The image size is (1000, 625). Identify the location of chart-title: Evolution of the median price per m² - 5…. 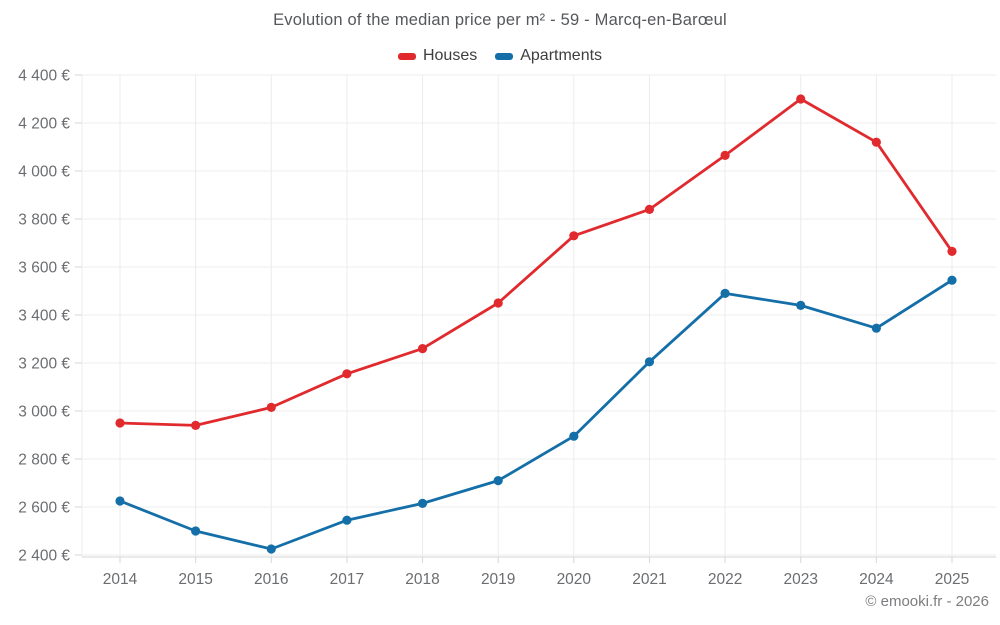
(500, 20).